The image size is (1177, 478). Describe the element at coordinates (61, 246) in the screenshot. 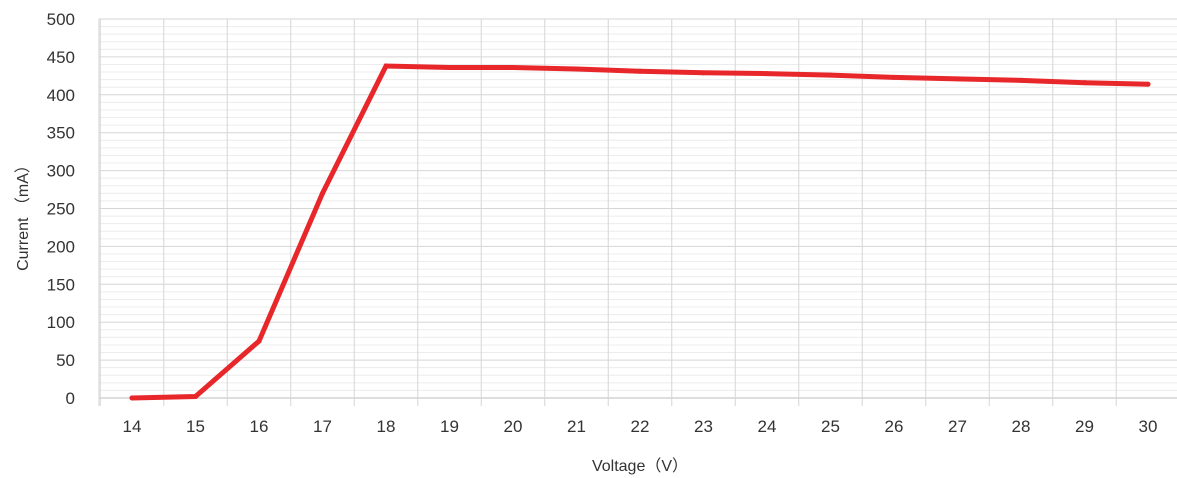

I see `y-tick-label: 200` at that location.